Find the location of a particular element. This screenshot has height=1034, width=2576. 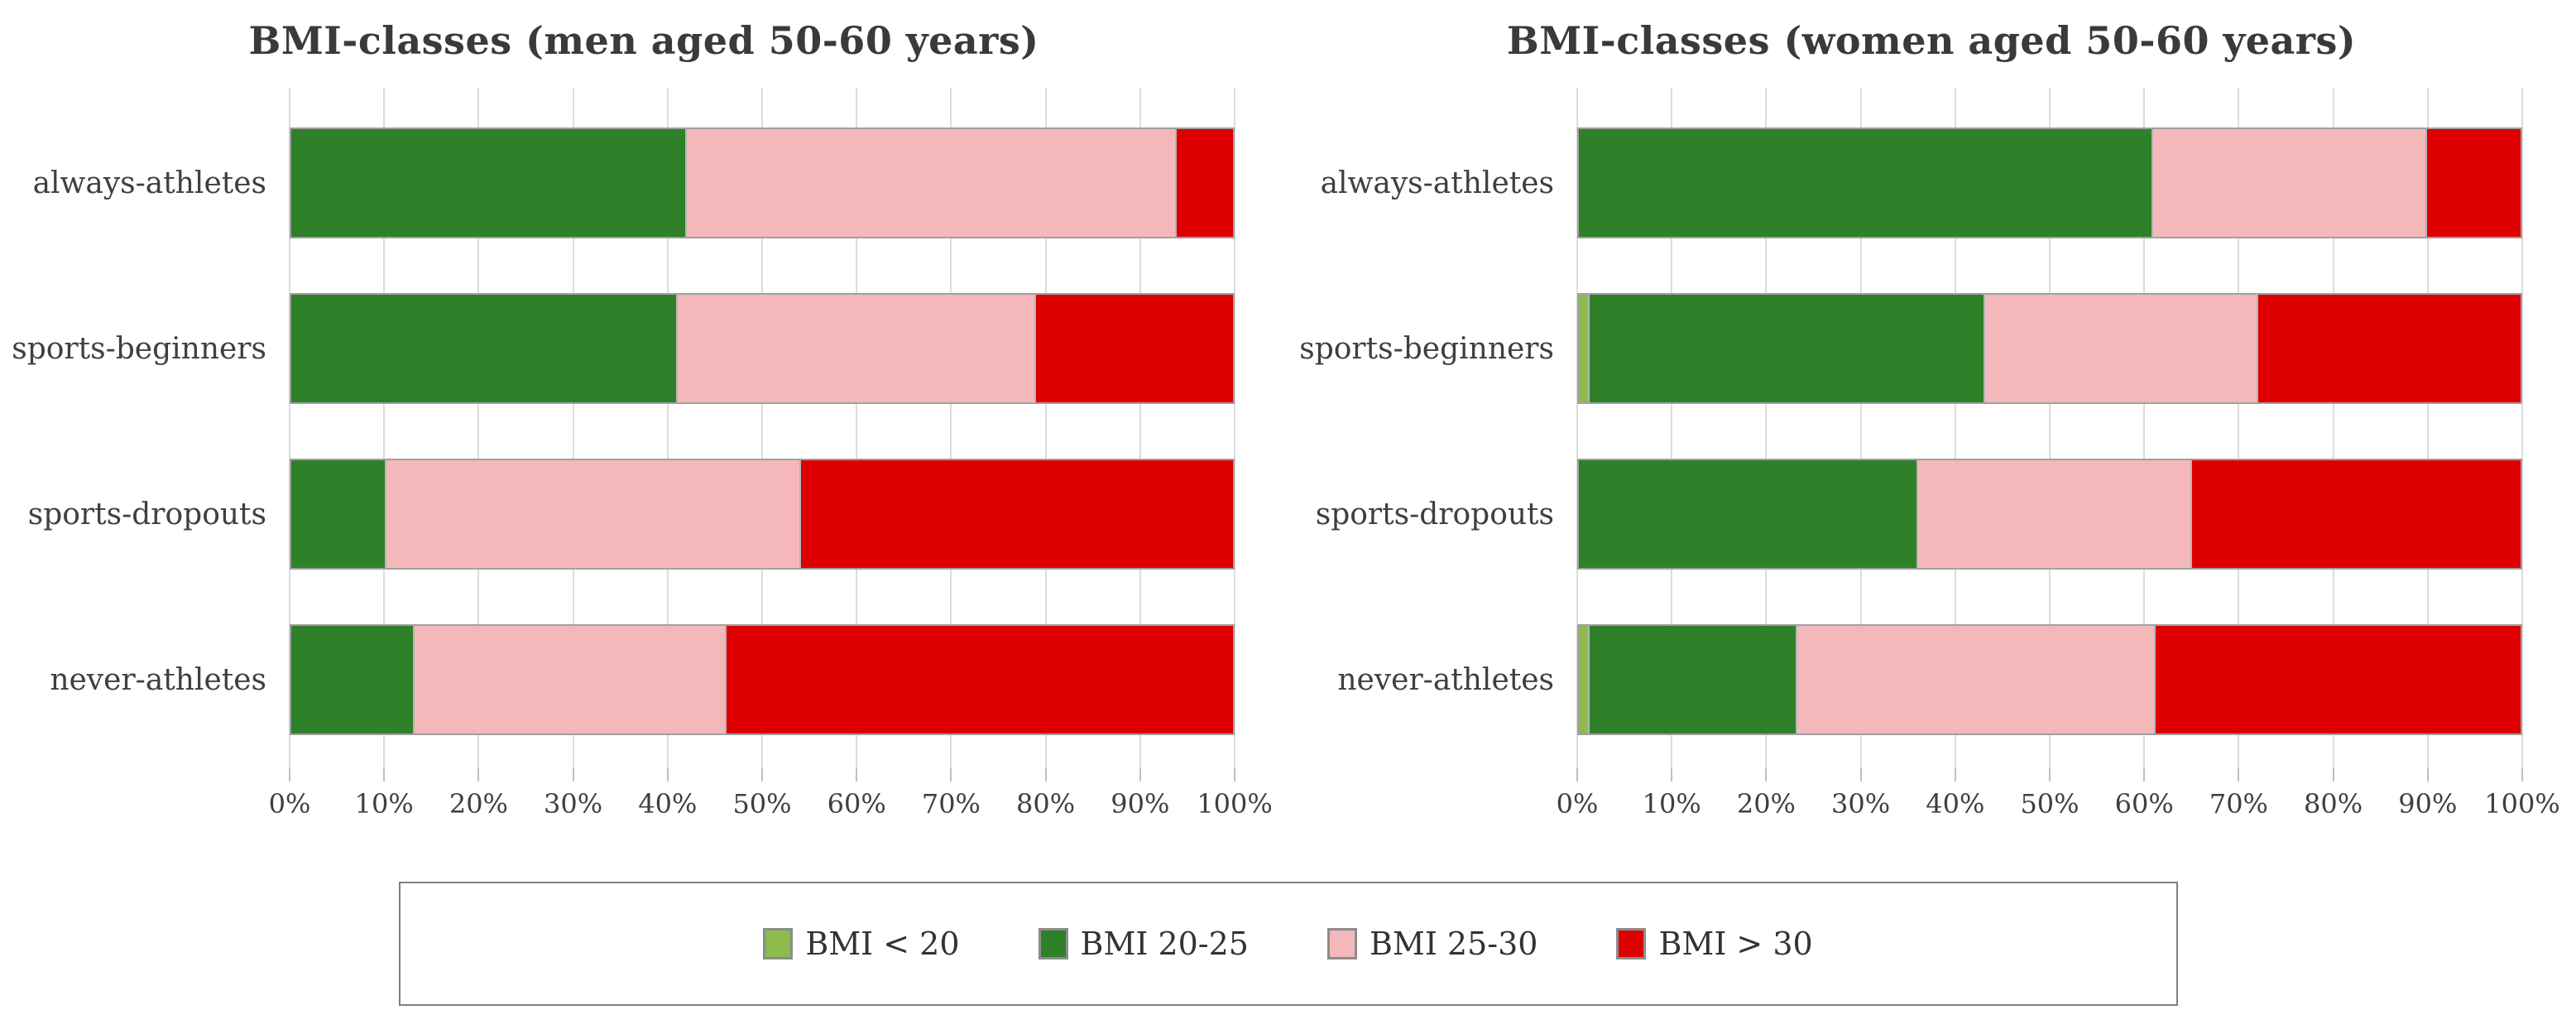

legend-item: BMI < 20 is located at coordinates (862, 944).